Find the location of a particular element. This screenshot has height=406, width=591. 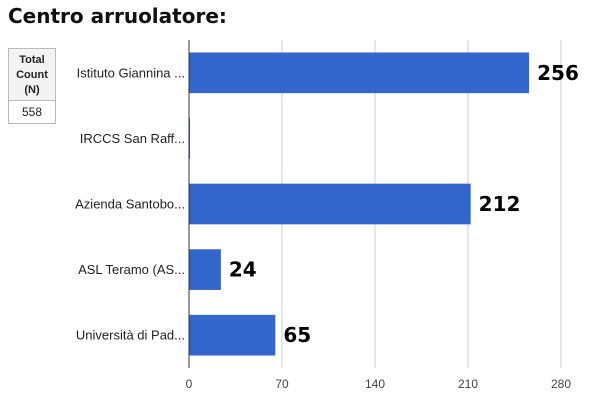

x-tick-label: 280 is located at coordinates (561, 384).